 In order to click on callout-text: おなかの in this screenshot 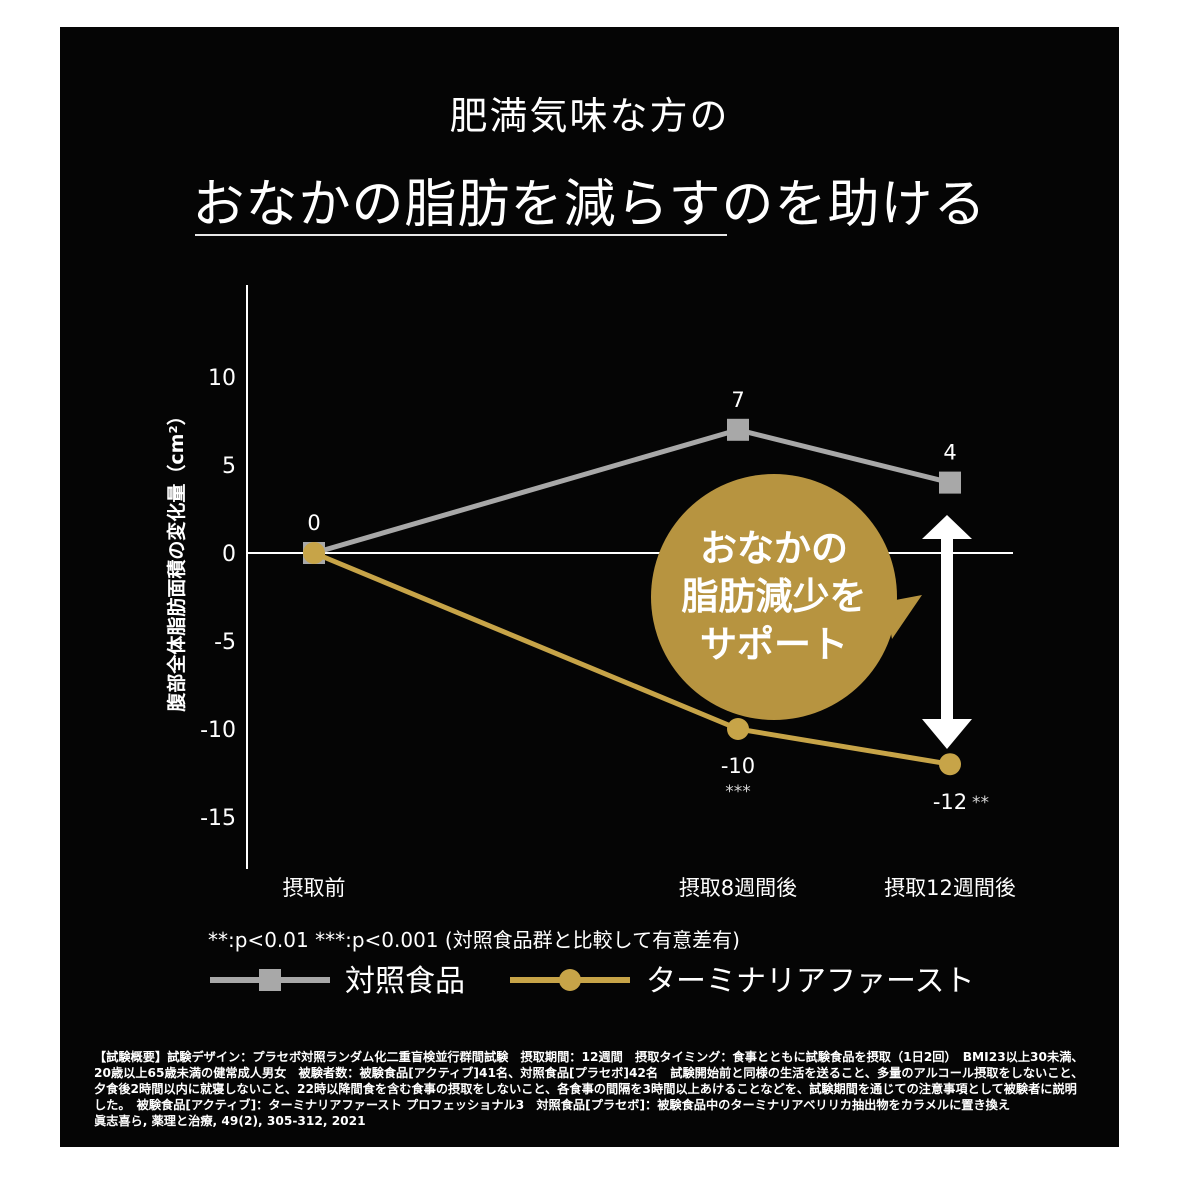, I will do `click(774, 548)`.